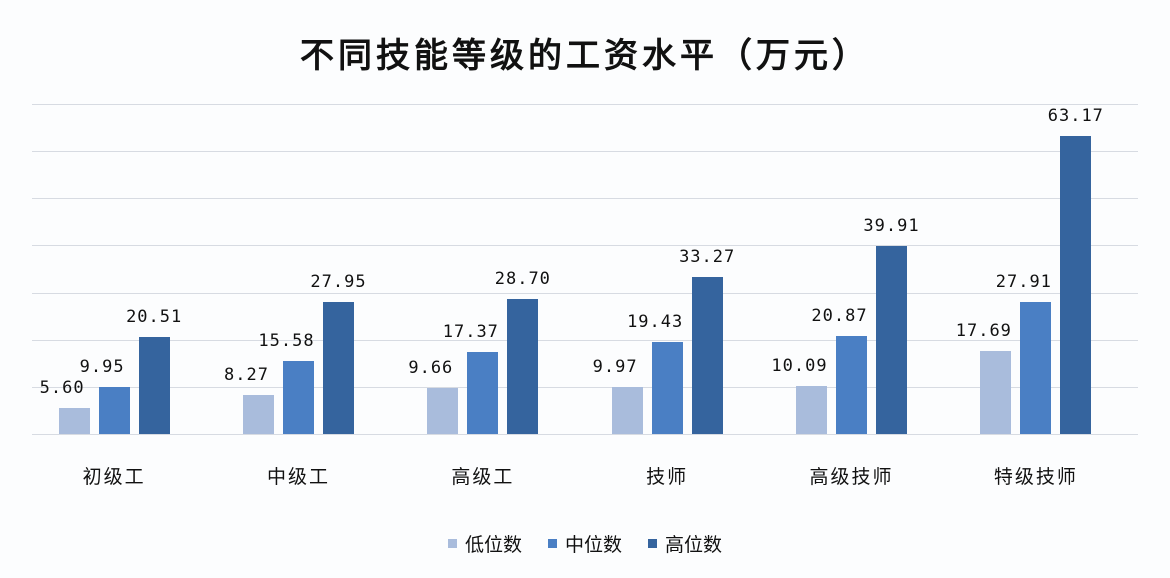 The image size is (1170, 578). Describe the element at coordinates (593, 545) in the screenshot. I see `legend-label: 中位数` at that location.